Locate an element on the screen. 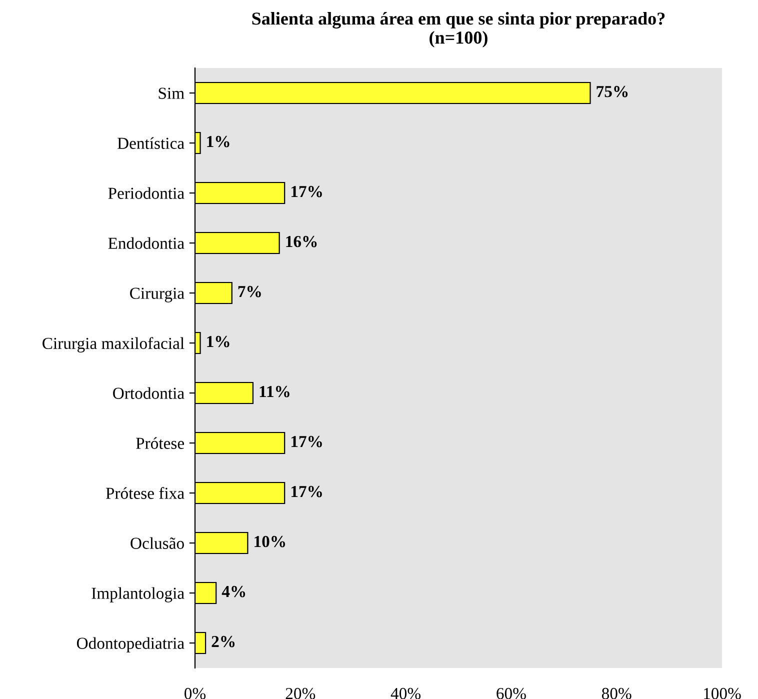  y-tick-label: Odontopediatria is located at coordinates (130, 644).